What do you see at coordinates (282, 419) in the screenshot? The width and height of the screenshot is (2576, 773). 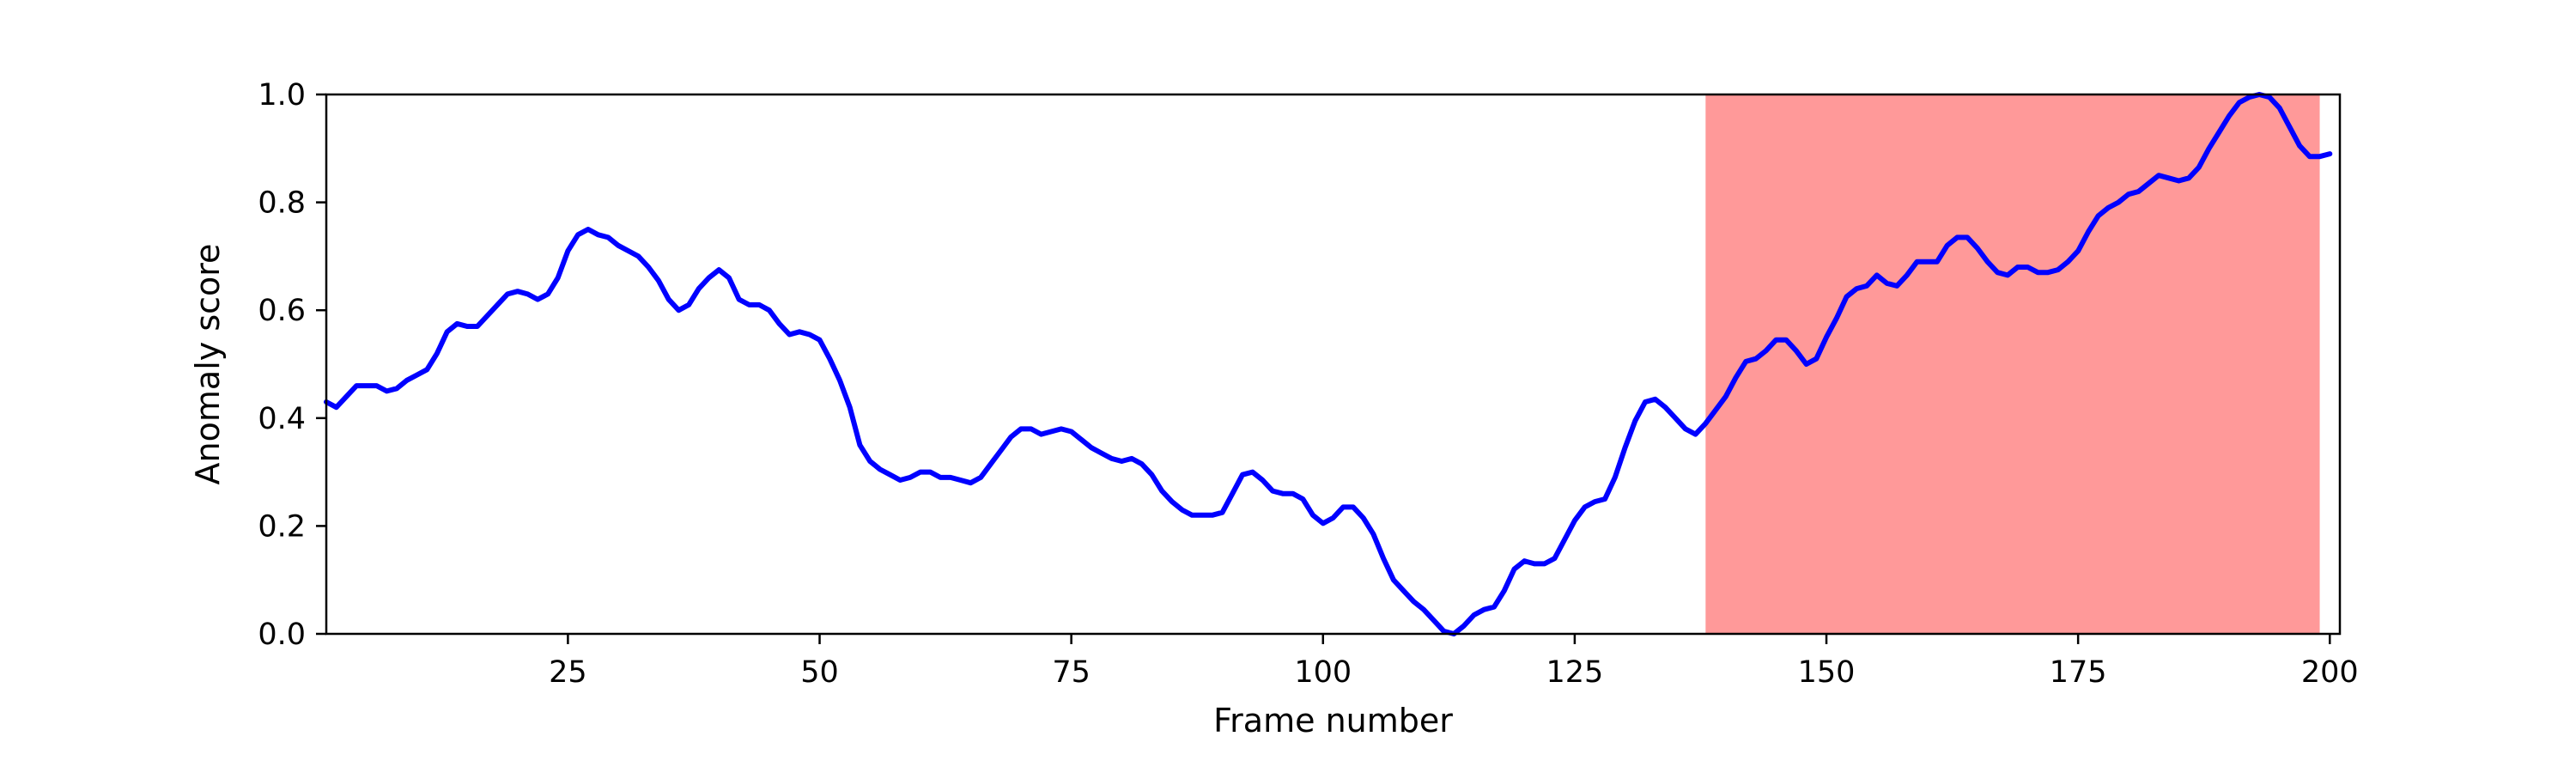 I see `y-tick-label: 0.4` at bounding box center [282, 419].